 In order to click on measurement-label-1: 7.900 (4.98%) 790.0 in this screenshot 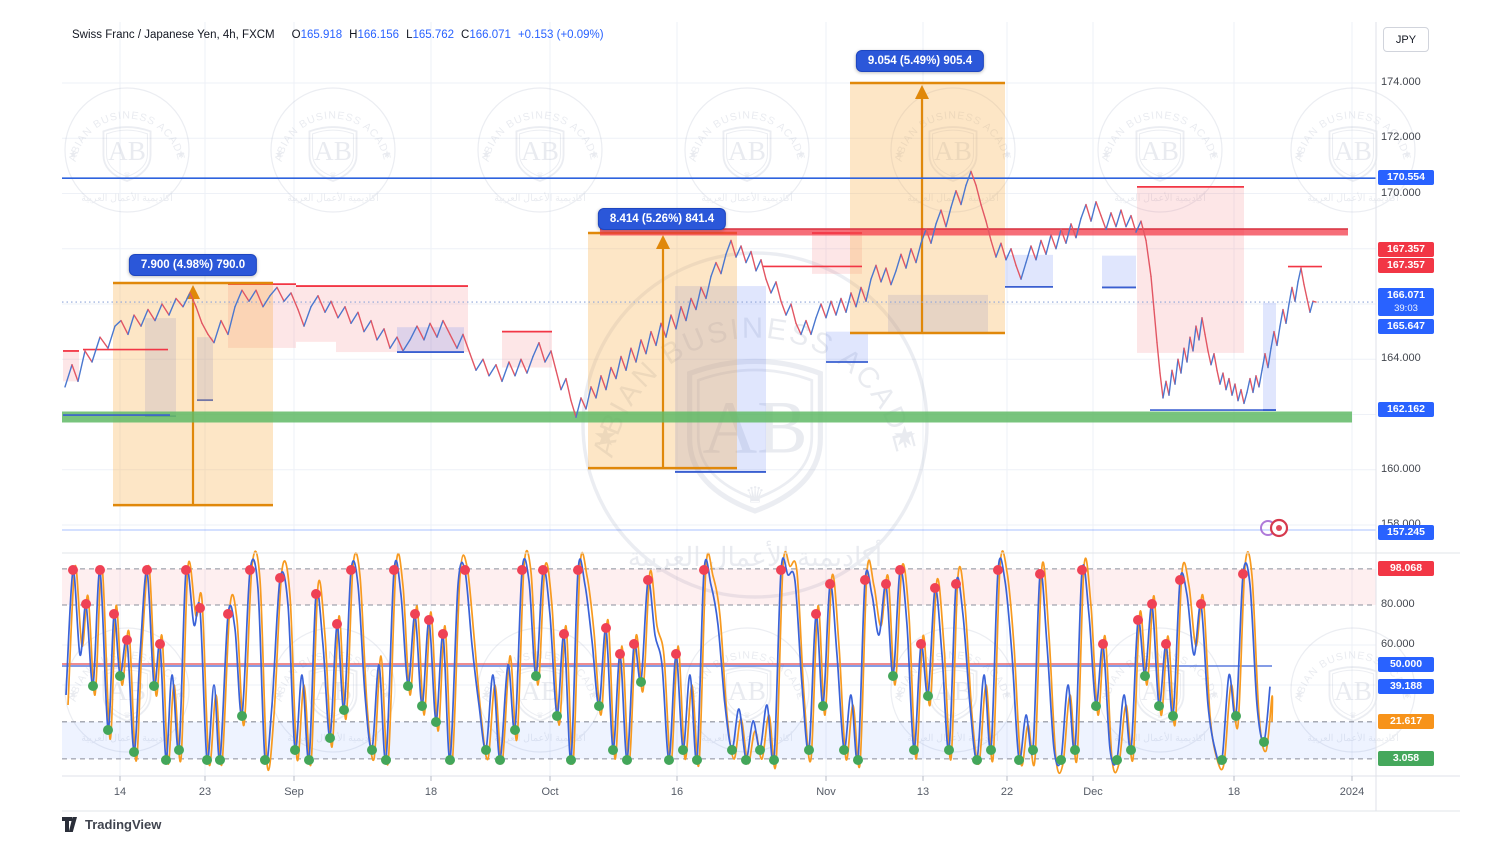, I will do `click(193, 265)`.